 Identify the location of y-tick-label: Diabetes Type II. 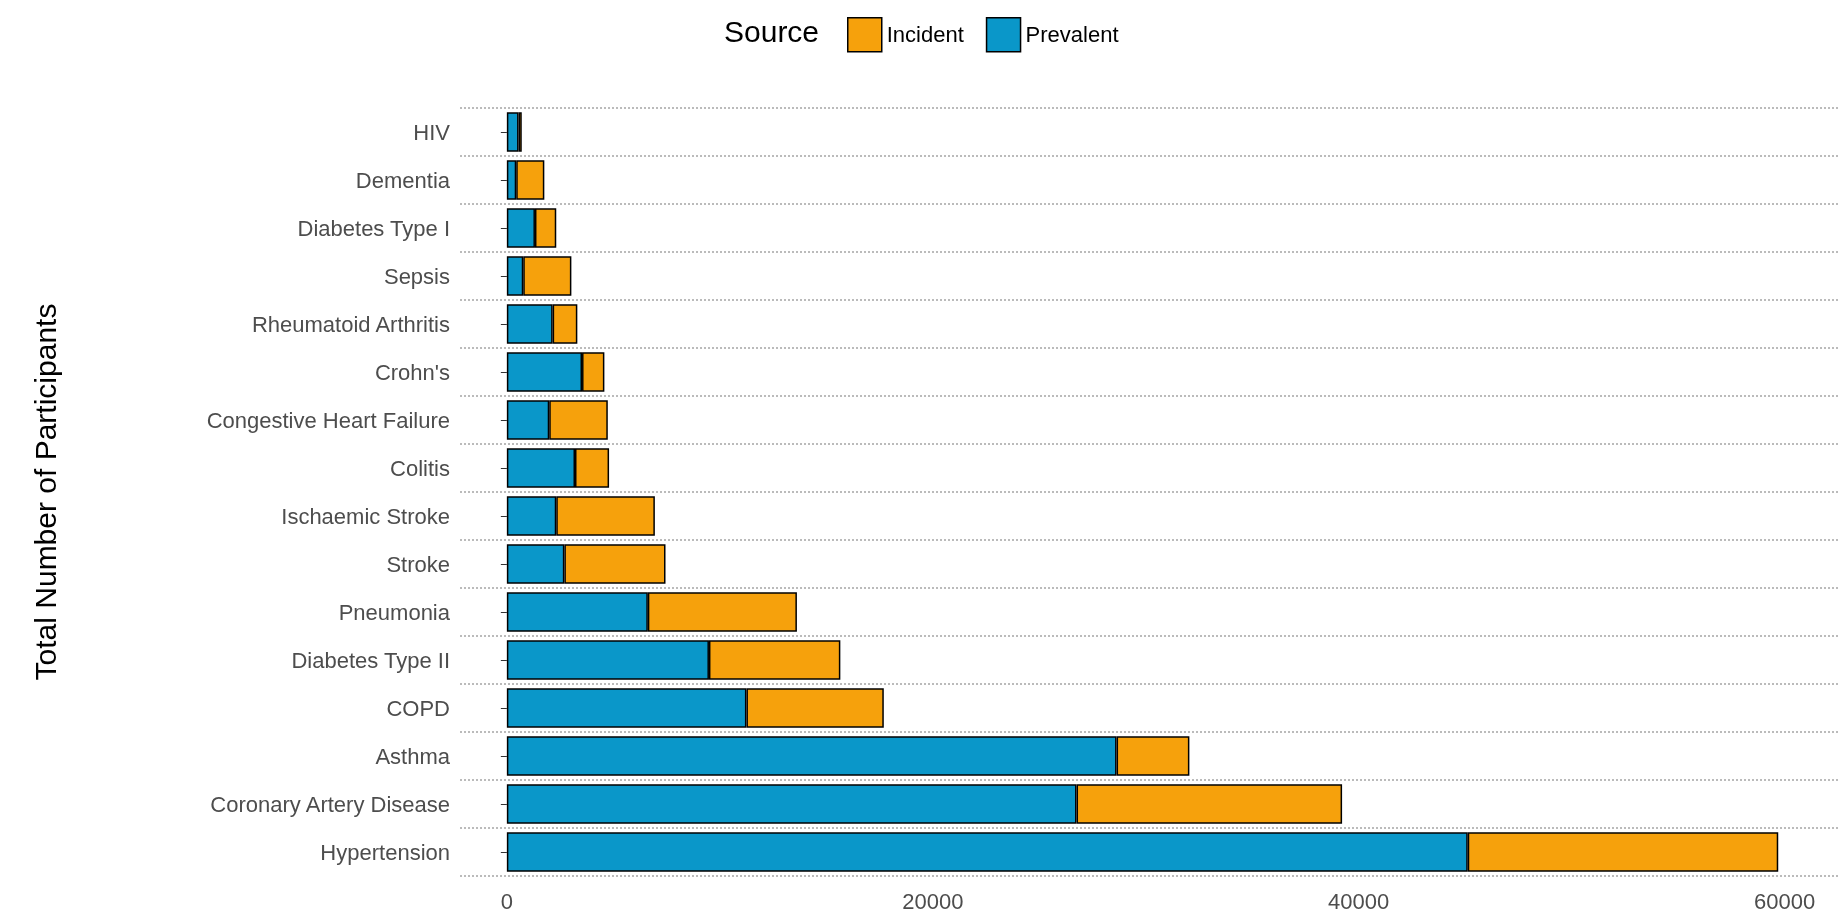
(370, 660).